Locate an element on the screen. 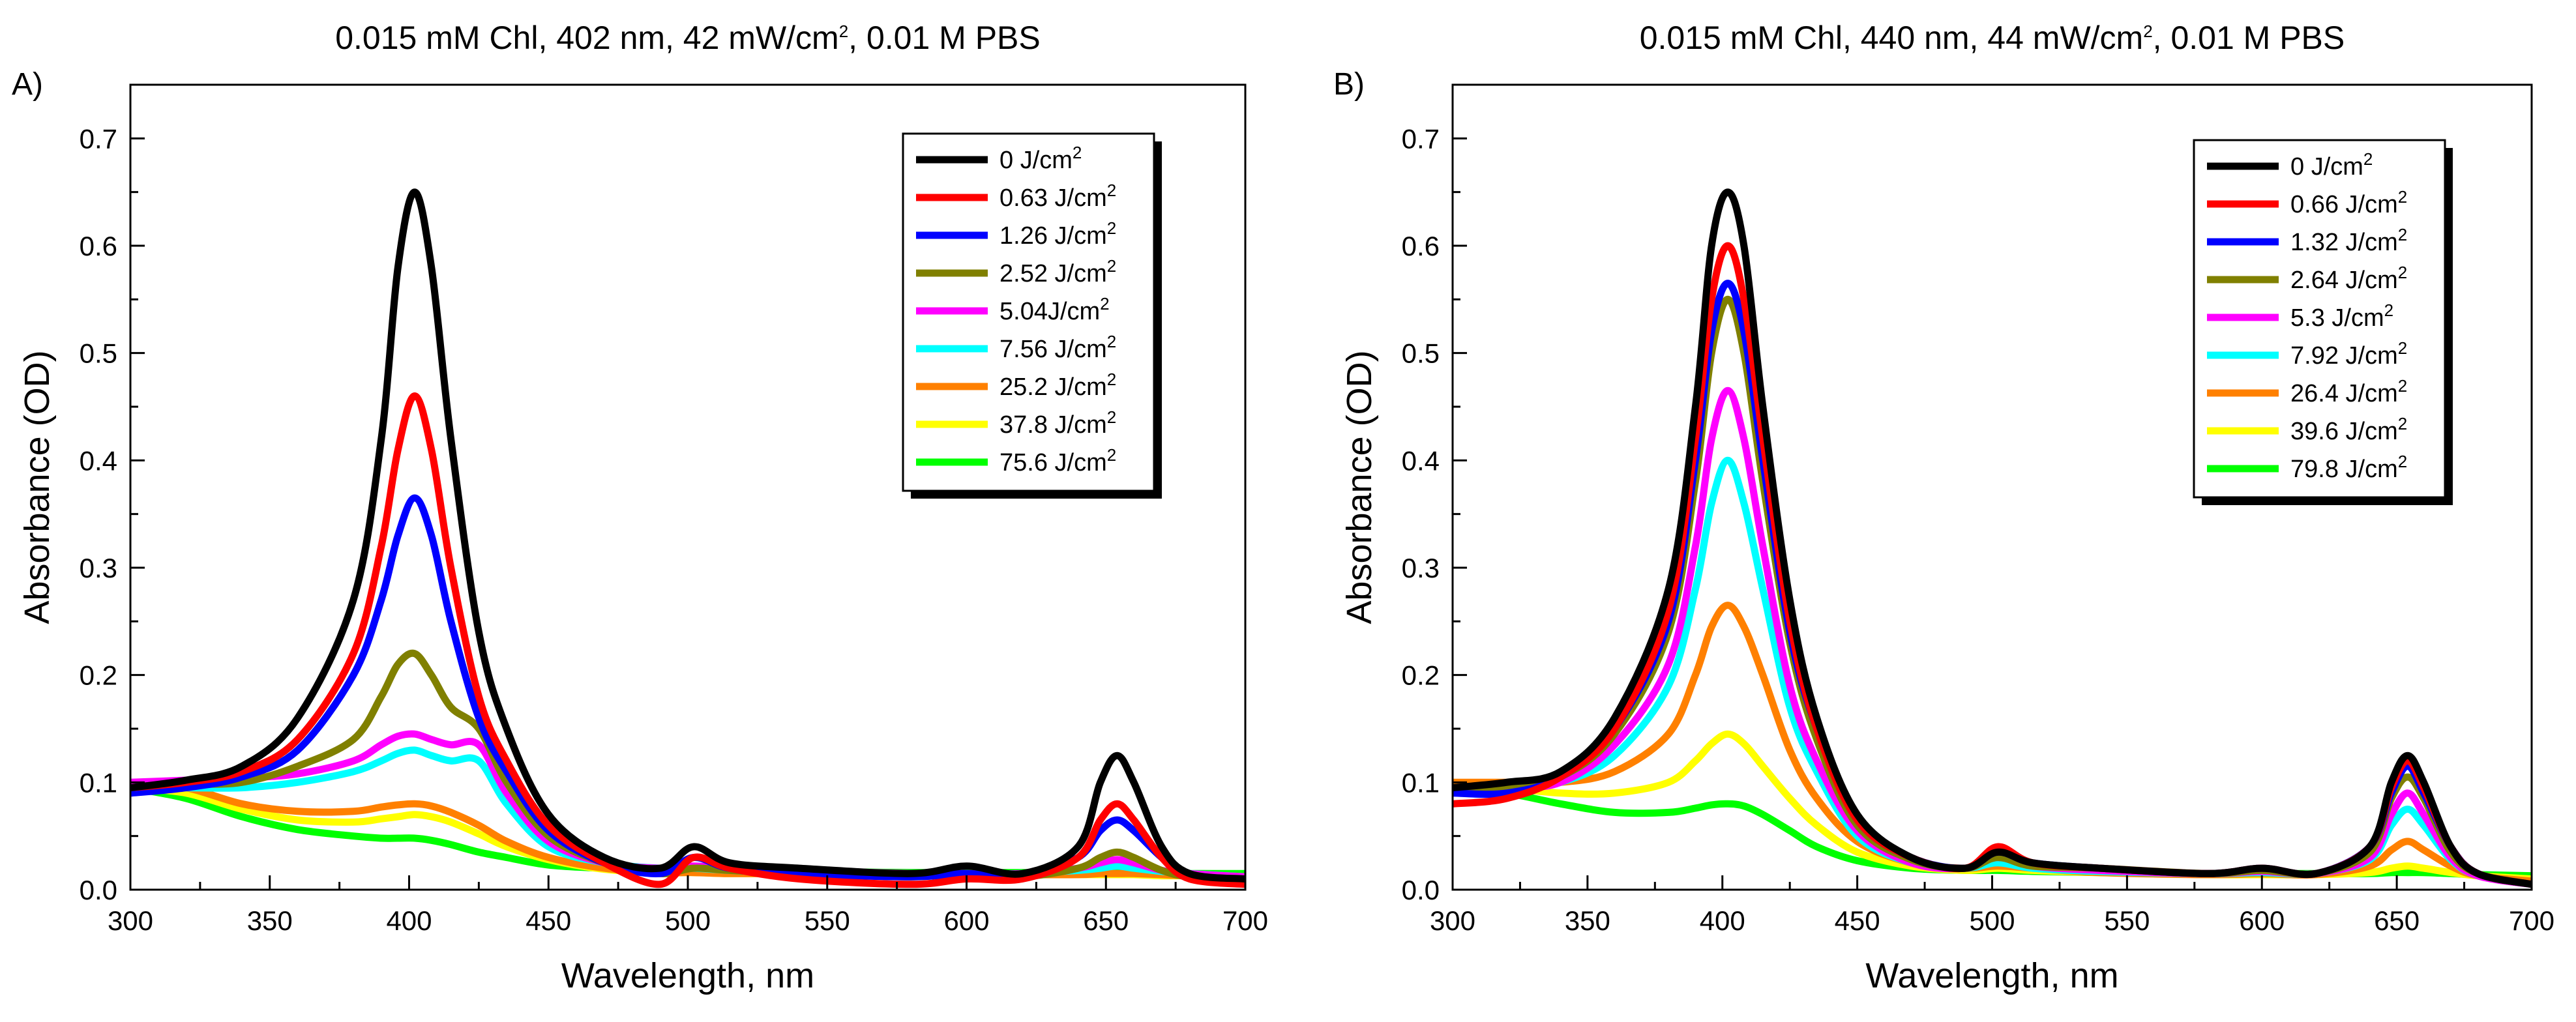 The width and height of the screenshot is (2576, 1022). panel-b-y-tick-label: 0.4 is located at coordinates (1421, 460).